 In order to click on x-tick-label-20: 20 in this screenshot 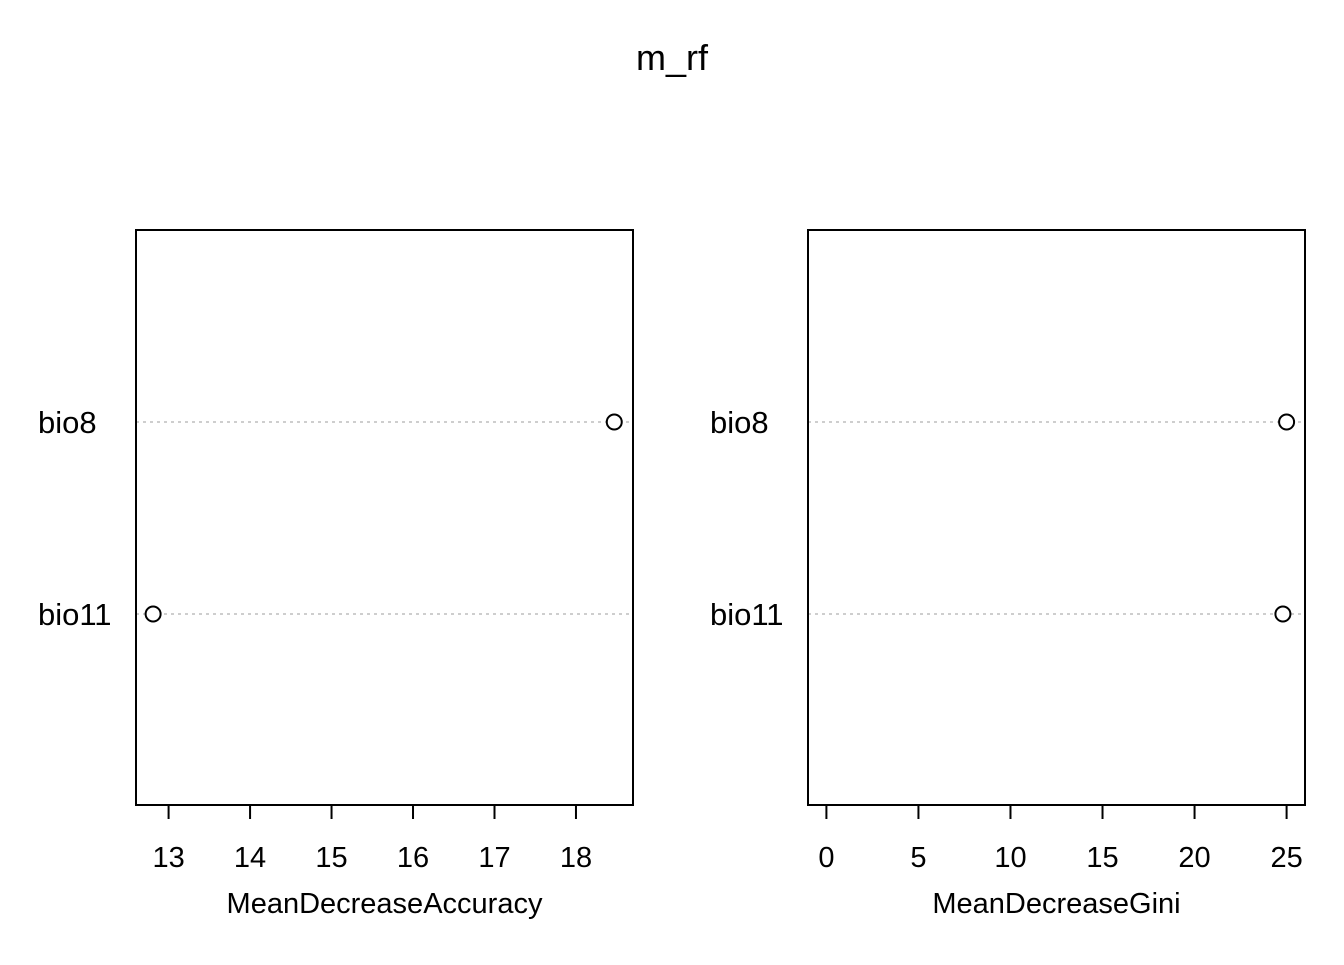, I will do `click(1194, 858)`.